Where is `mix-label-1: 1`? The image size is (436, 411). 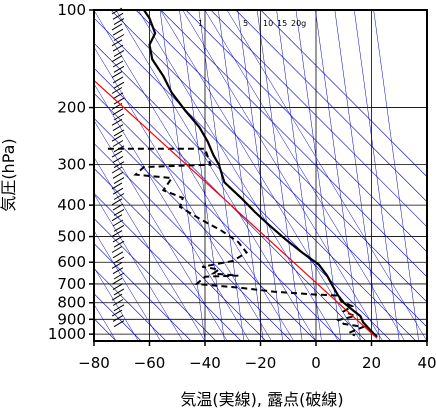
mix-label-1: 1 is located at coordinates (200, 23).